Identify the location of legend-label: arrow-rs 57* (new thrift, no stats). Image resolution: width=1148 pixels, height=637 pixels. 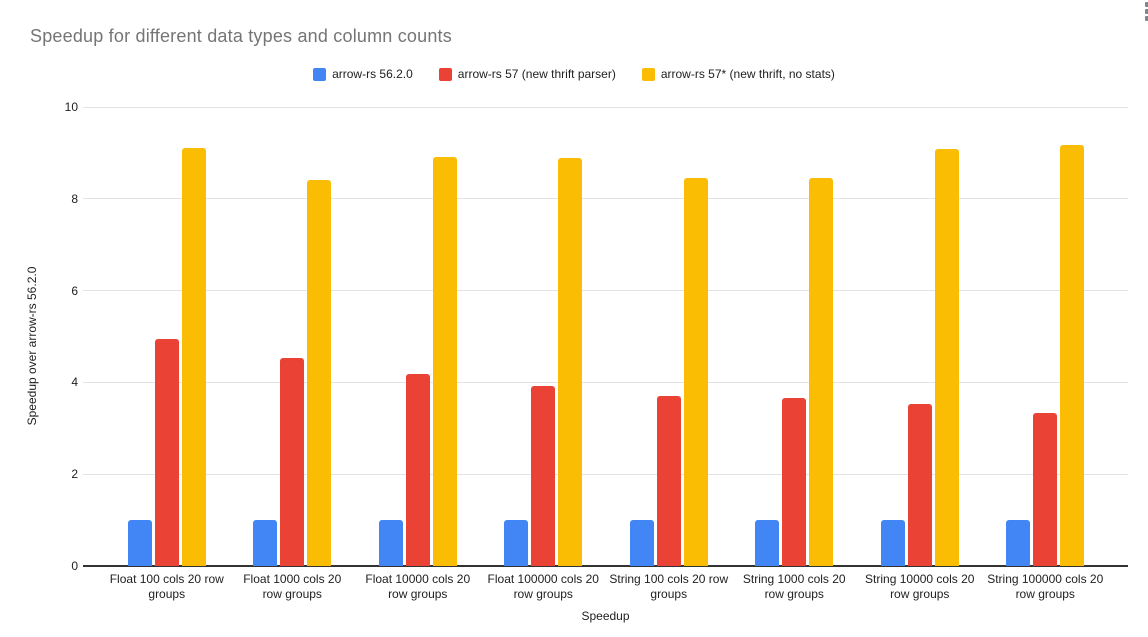
(747, 74).